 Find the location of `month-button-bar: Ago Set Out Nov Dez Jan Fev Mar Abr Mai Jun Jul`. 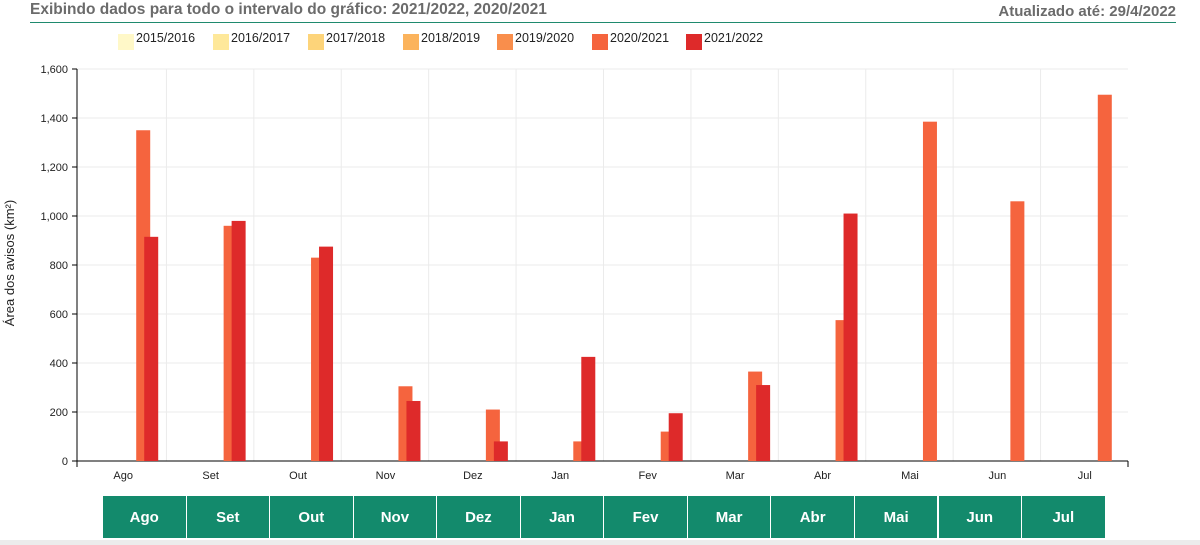

month-button-bar: Ago Set Out Nov Dez Jan Fev Mar Abr Mai Jun Jul is located at coordinates (600, 517).